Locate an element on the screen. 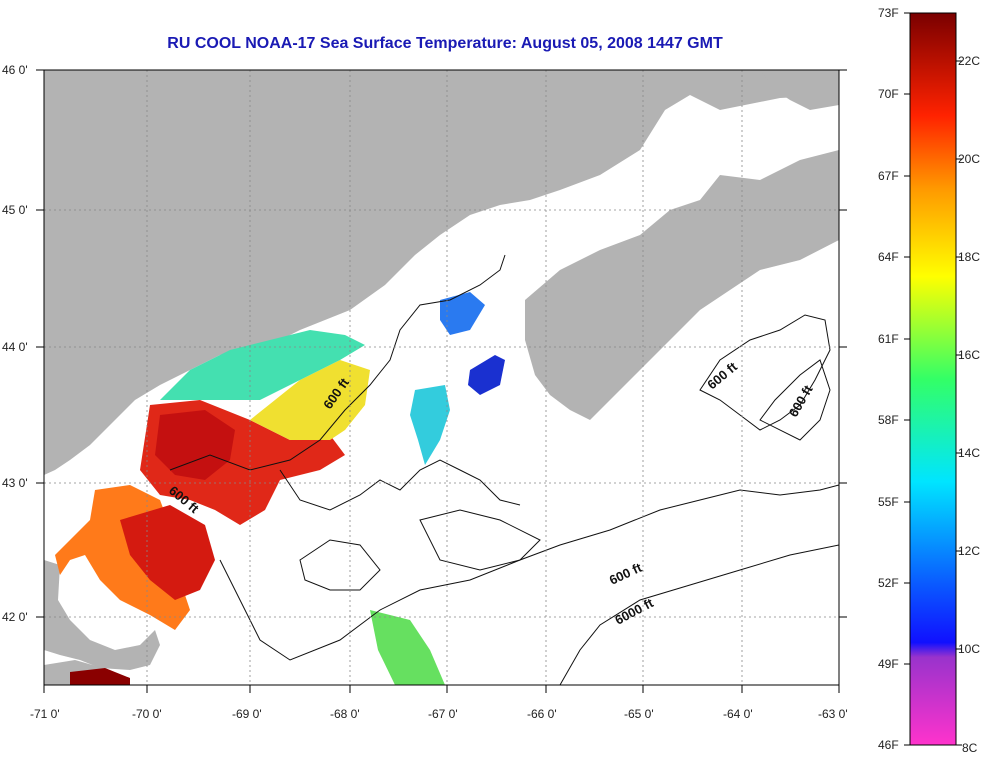 The image size is (984, 761). sst-blue-bay-of-fundy is located at coordinates (486, 375).